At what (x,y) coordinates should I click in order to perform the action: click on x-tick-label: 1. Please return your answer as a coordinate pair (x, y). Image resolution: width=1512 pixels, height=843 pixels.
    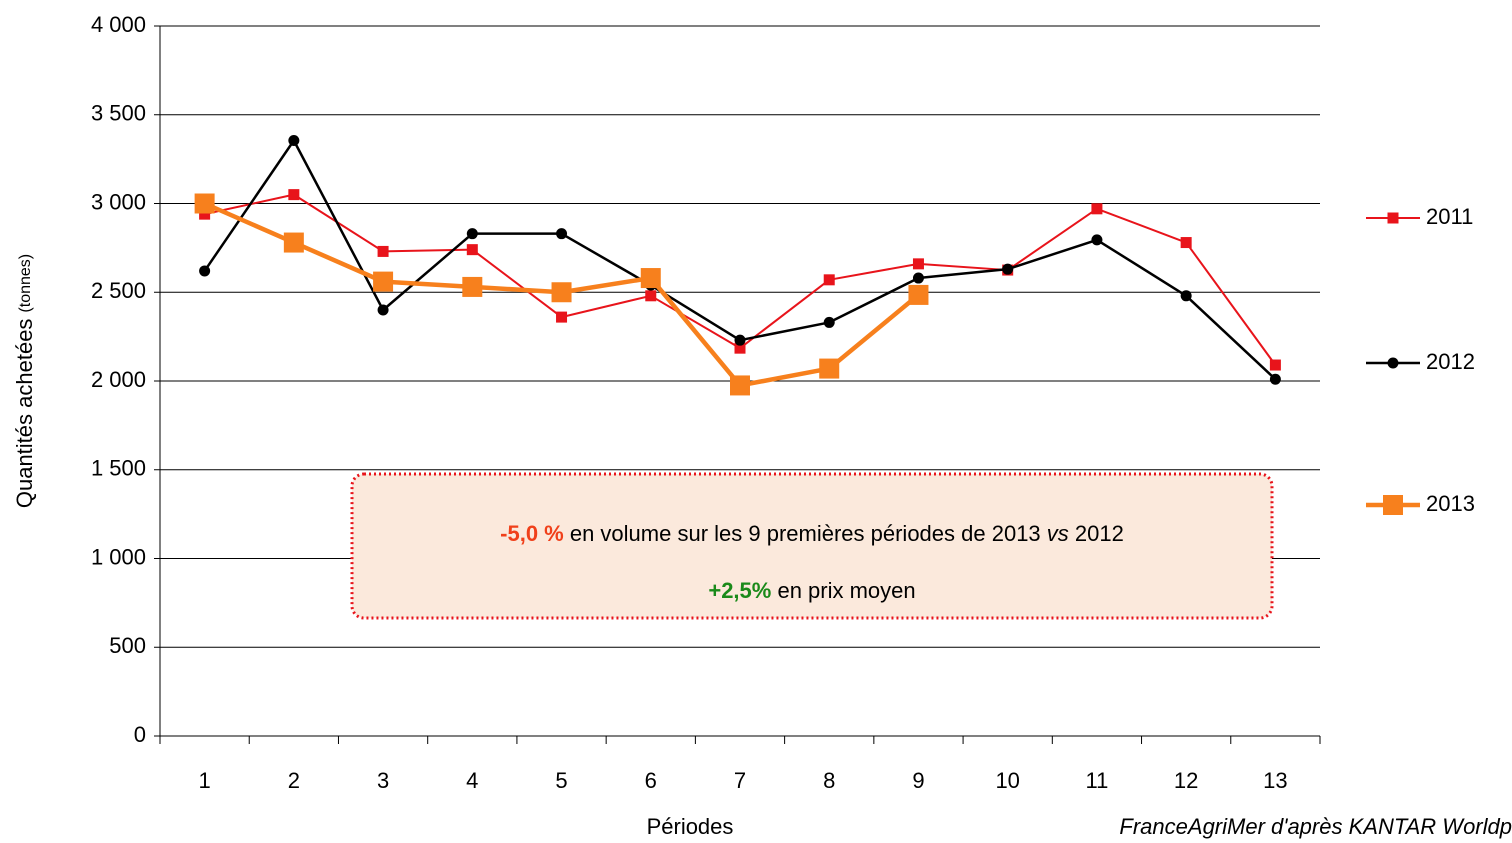
    Looking at the image, I should click on (204, 780).